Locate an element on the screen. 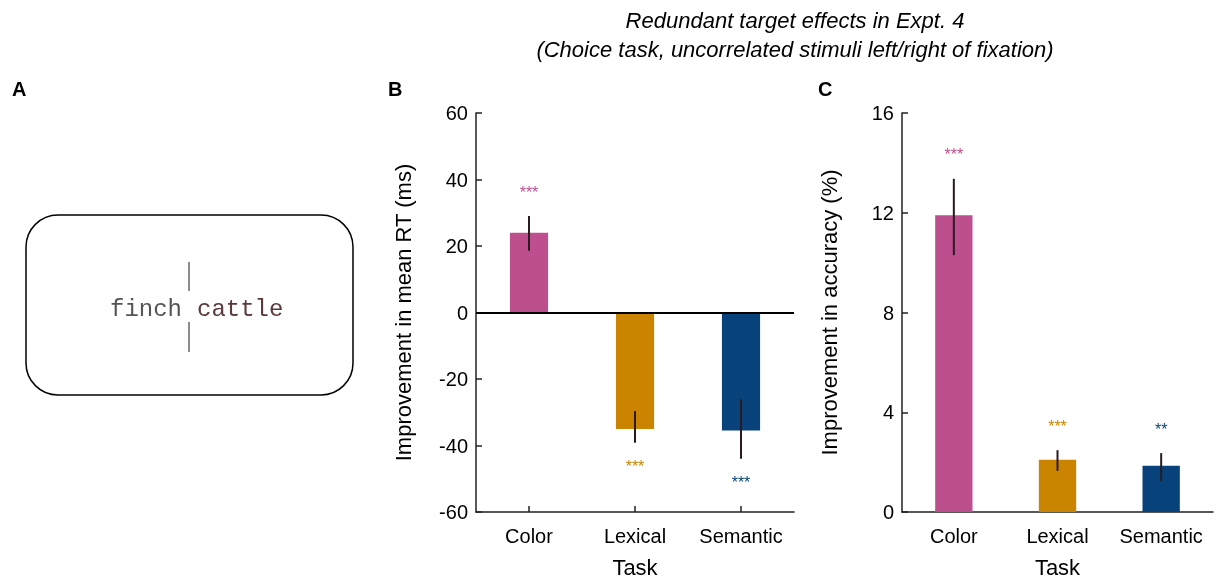 This screenshot has height=584, width=1219. y-tick-label: 4 is located at coordinates (888, 412).